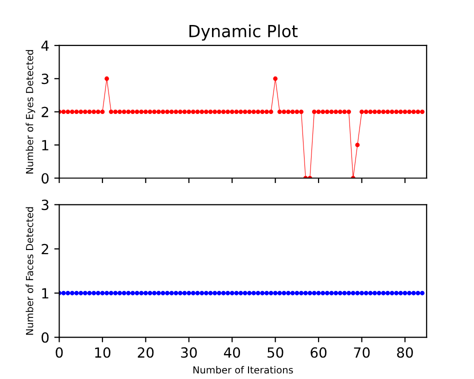  Describe the element at coordinates (276, 352) in the screenshot. I see `x-tick-label: 50` at that location.